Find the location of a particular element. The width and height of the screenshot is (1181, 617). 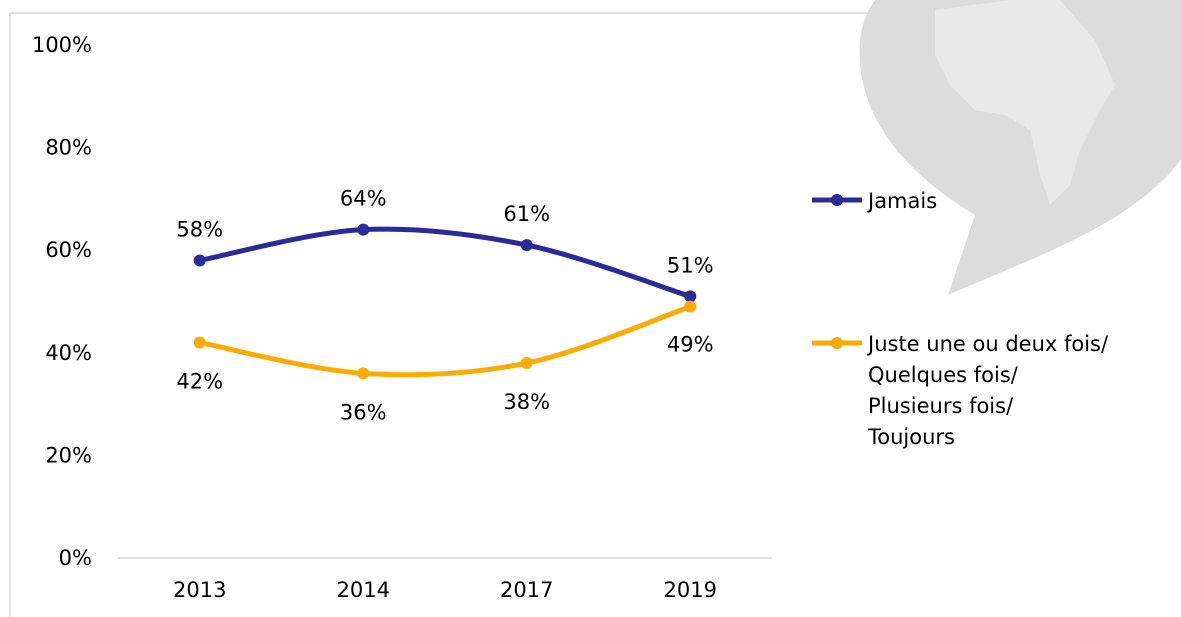

y-tick-label: 40% is located at coordinates (68, 353).